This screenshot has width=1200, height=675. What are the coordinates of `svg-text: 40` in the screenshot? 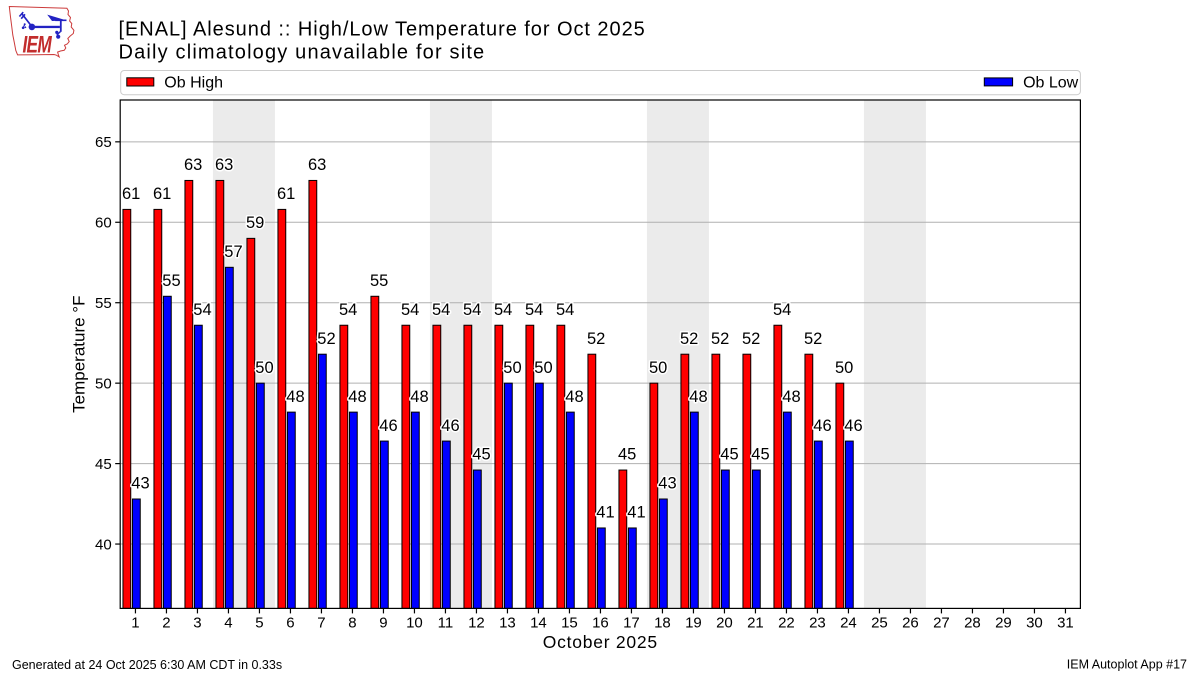 It's located at (103, 544).